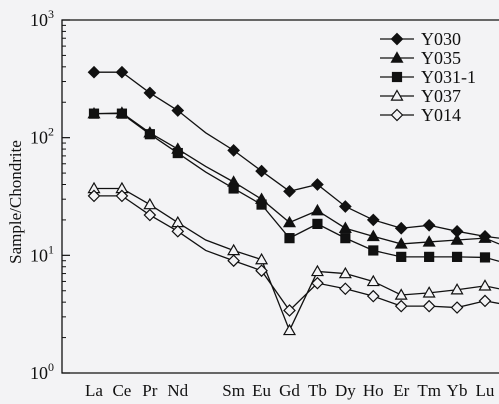 This screenshot has height=404, width=499. I want to click on legend-label: Y030, so click(441, 39).